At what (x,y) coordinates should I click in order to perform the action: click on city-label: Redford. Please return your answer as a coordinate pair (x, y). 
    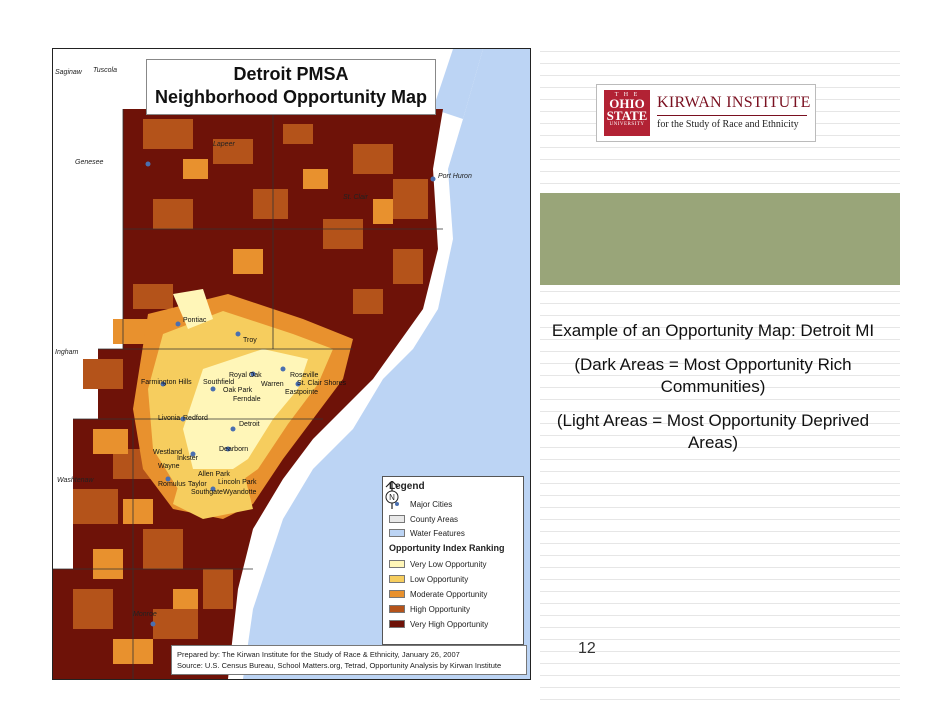
    Looking at the image, I should click on (195, 418).